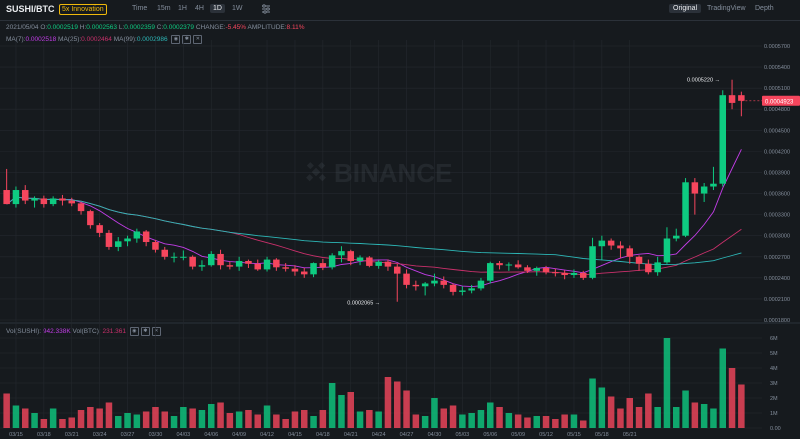 Image resolution: width=800 pixels, height=439 pixels. Describe the element at coordinates (160, 27) in the screenshot. I see `close-label: C:` at that location.